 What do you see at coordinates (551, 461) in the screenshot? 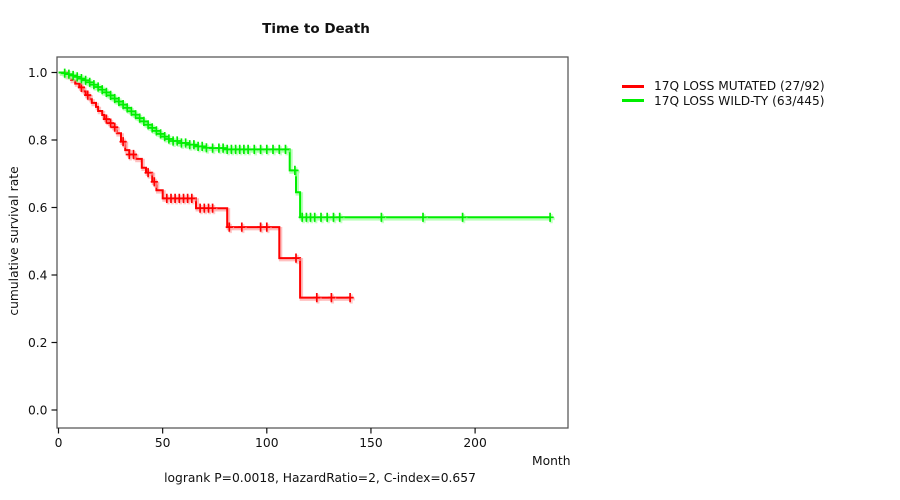
I see `x-axis-label: Month` at bounding box center [551, 461].